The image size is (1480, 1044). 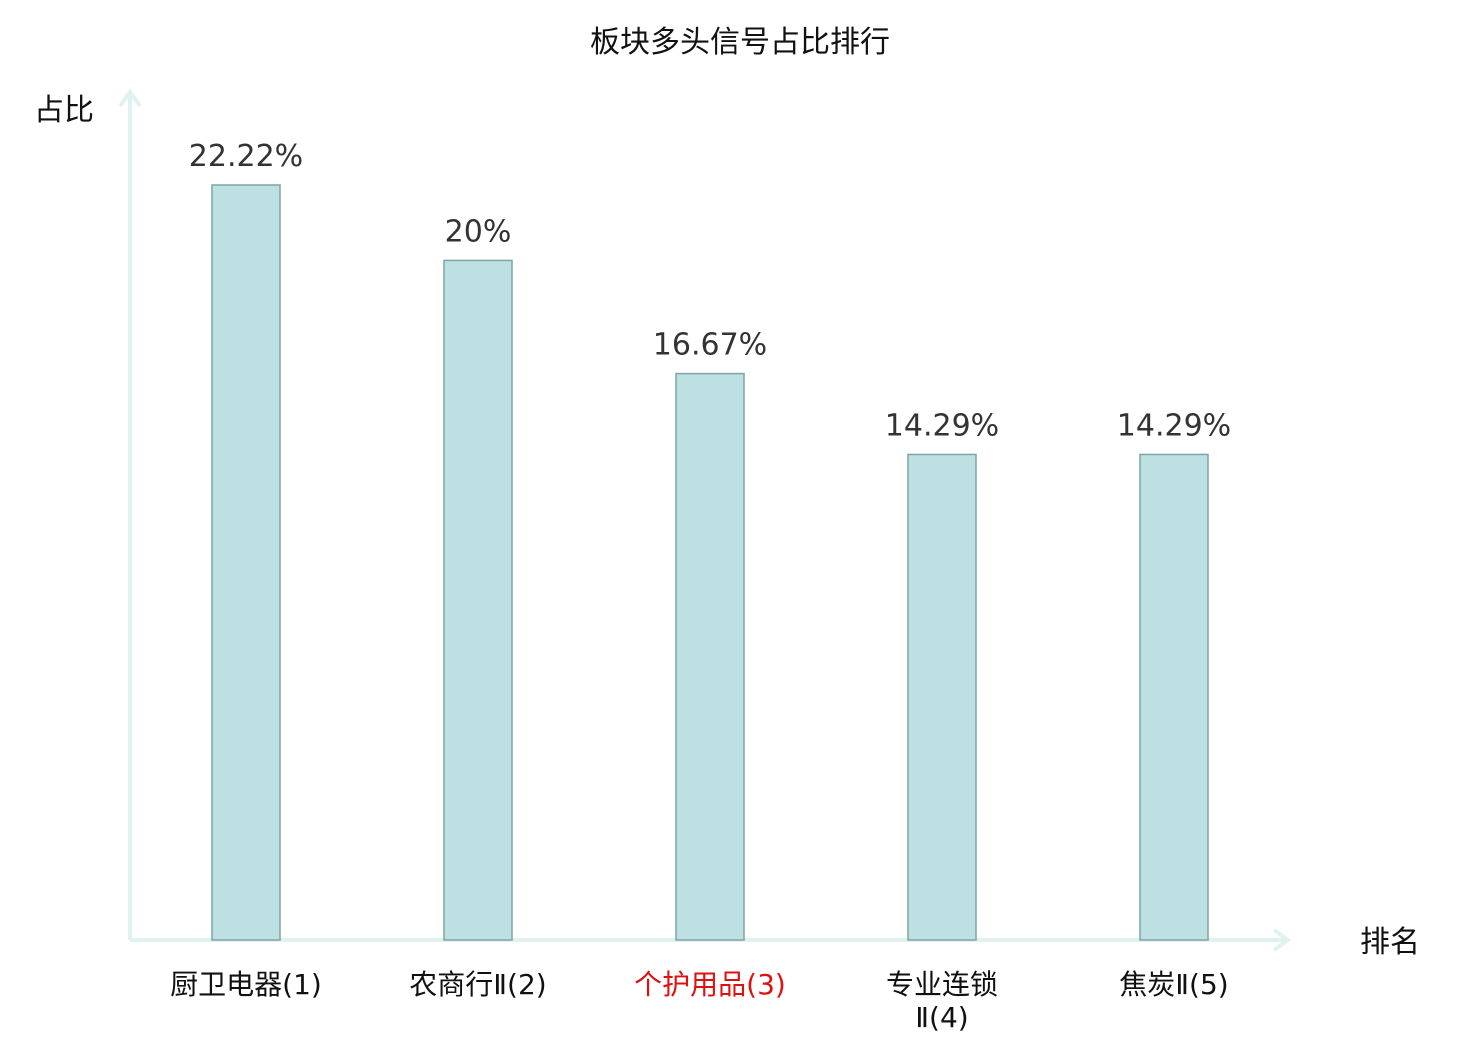 What do you see at coordinates (941, 1017) in the screenshot?
I see `category-label-line: Ⅱ(4)` at bounding box center [941, 1017].